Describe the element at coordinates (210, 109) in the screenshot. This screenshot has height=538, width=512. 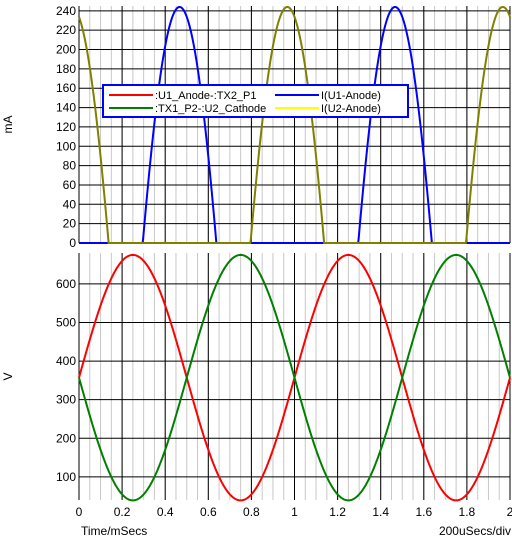
I see `legend-label: :TX1_P2-:U2_Cathode` at that location.